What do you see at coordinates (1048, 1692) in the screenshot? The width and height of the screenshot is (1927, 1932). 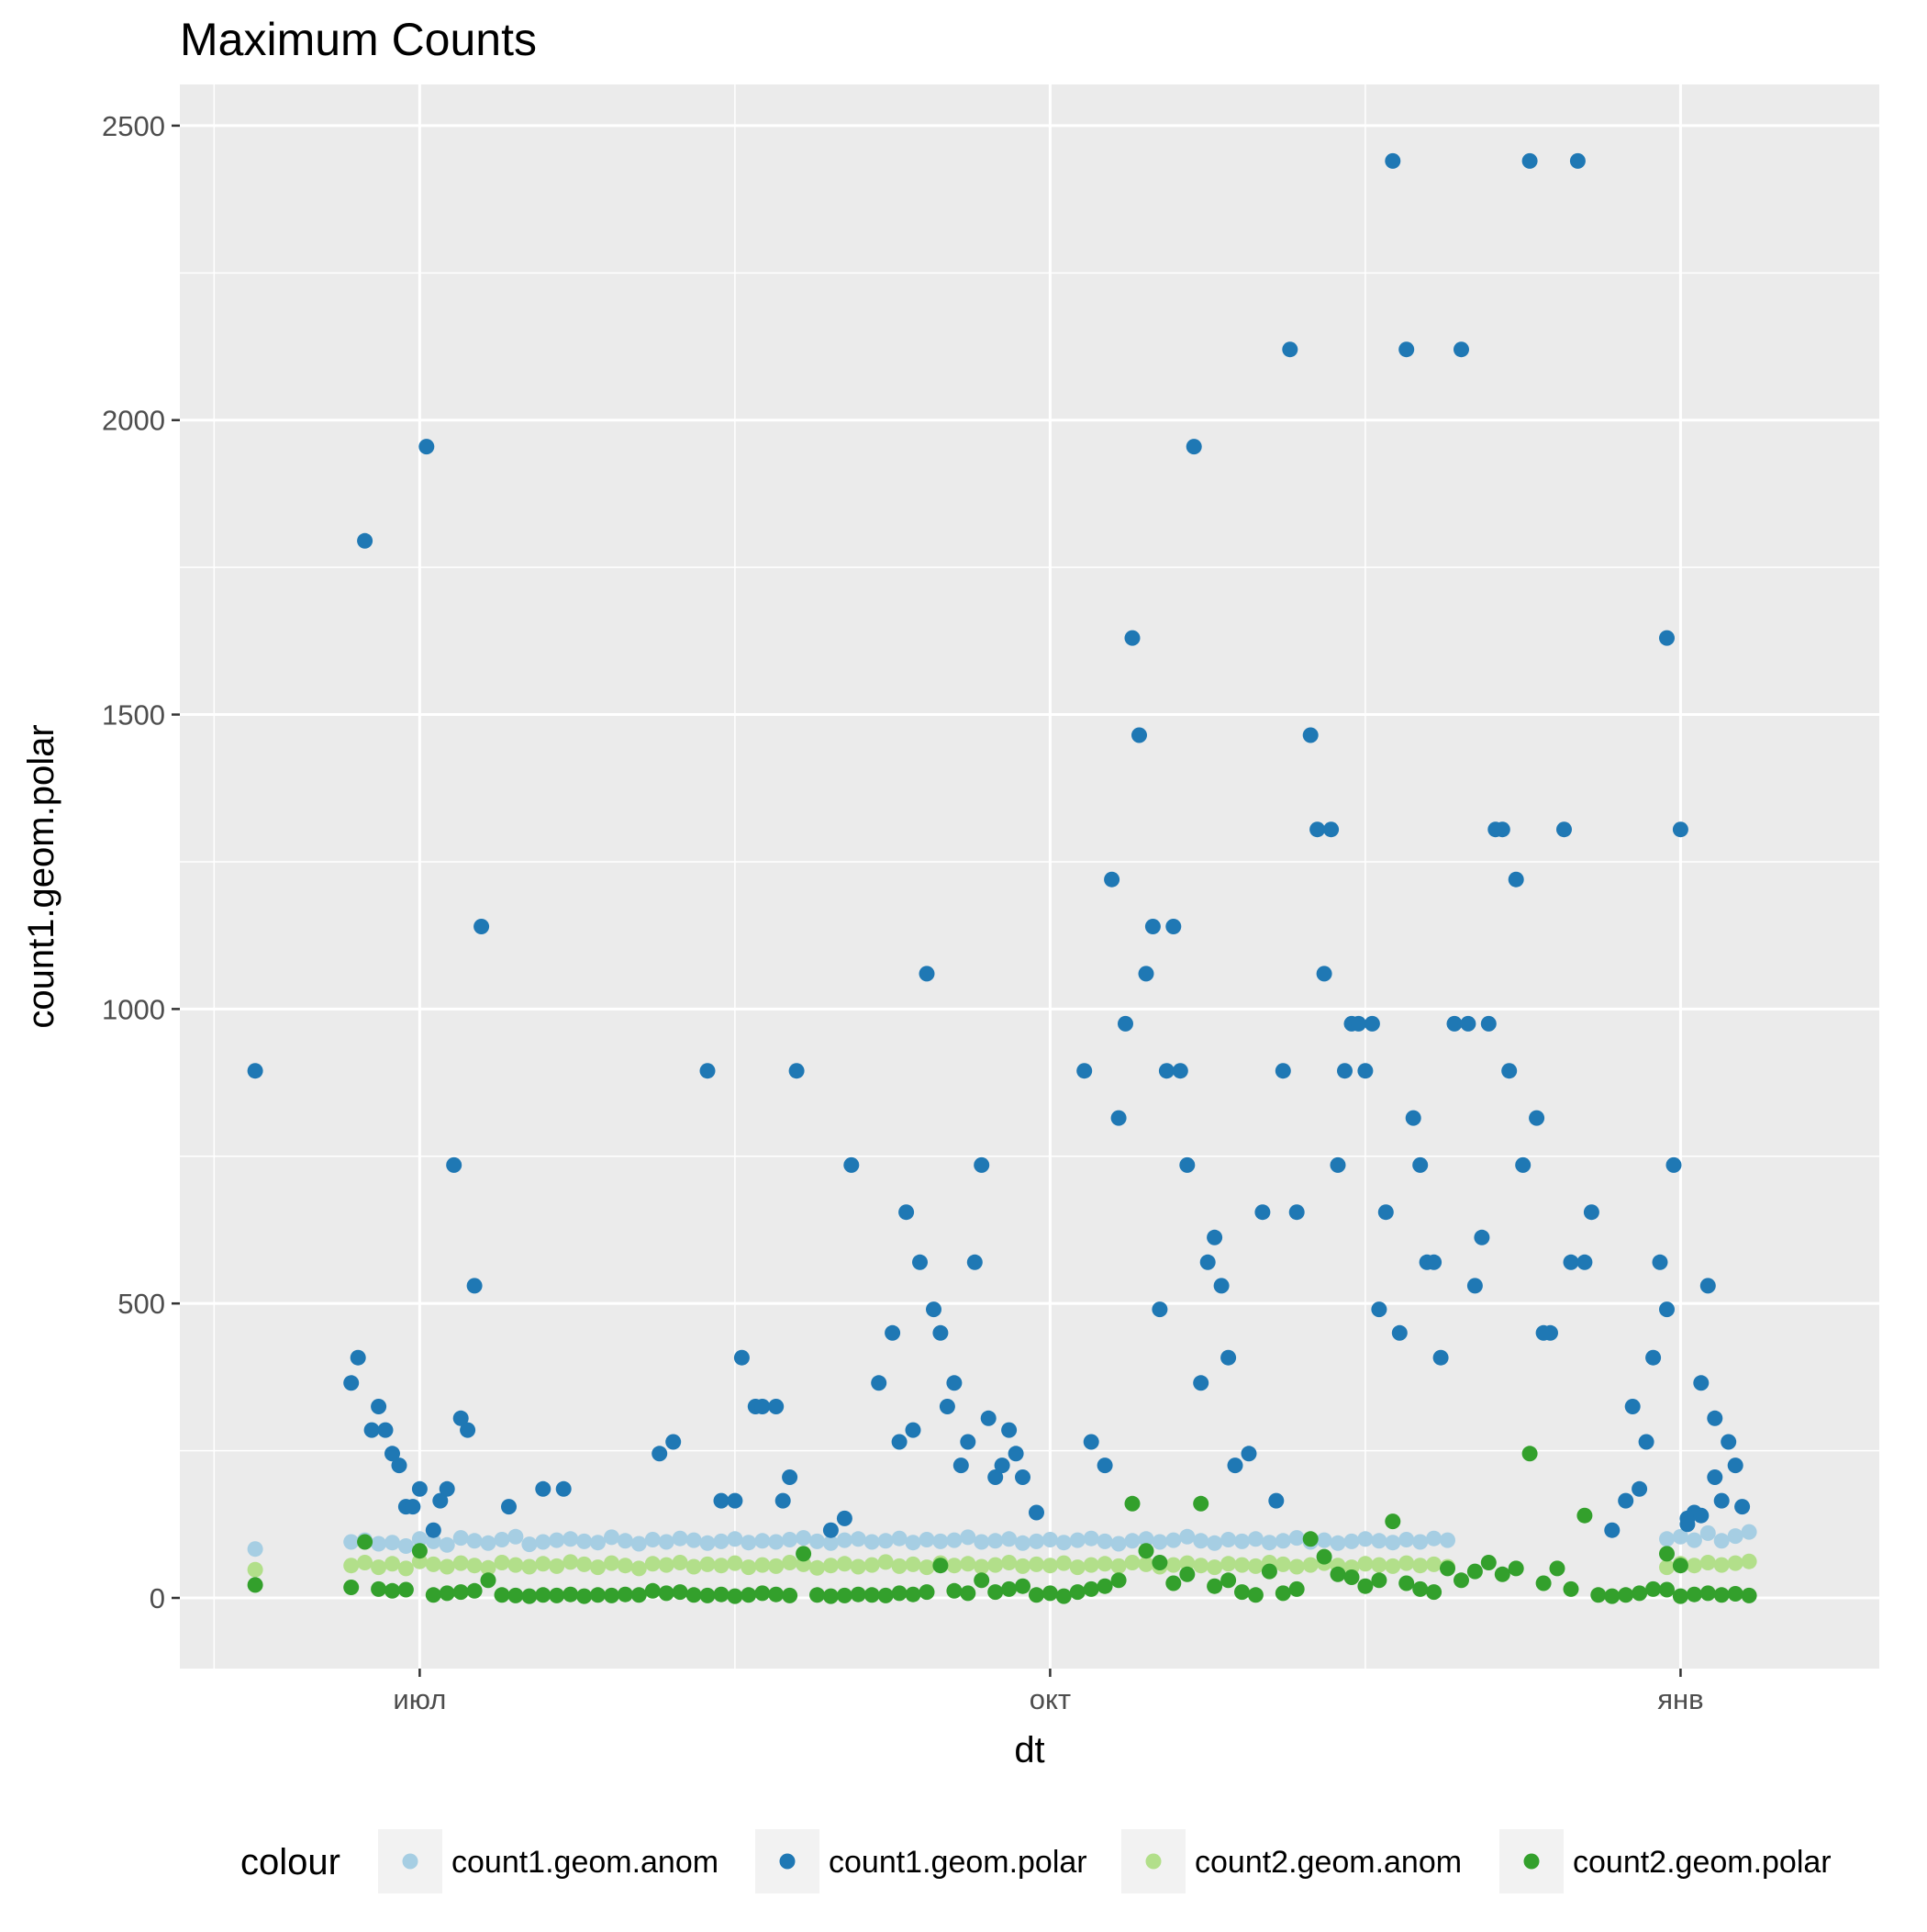 I see `x-axis: июл окт янв` at bounding box center [1048, 1692].